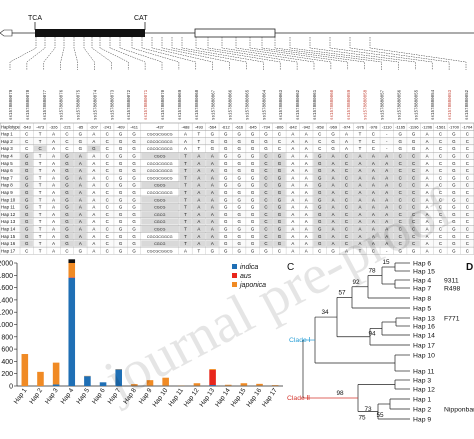 The image size is (474, 439). Describe the element at coordinates (384, 104) in the screenshot. I see `snp-id-label: ss1578880057` at that location.